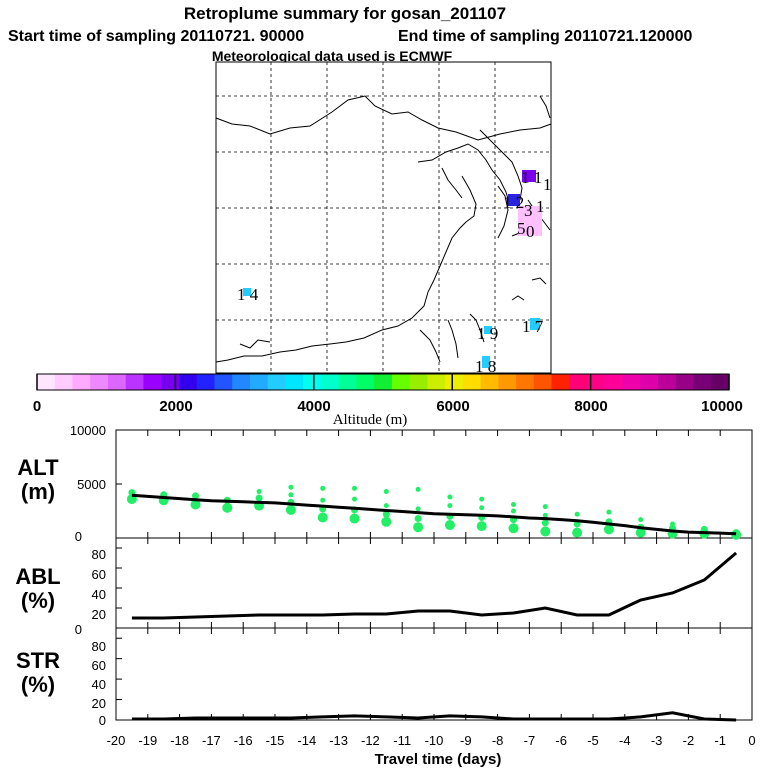  I want to click on map-label: 0, so click(530, 231).